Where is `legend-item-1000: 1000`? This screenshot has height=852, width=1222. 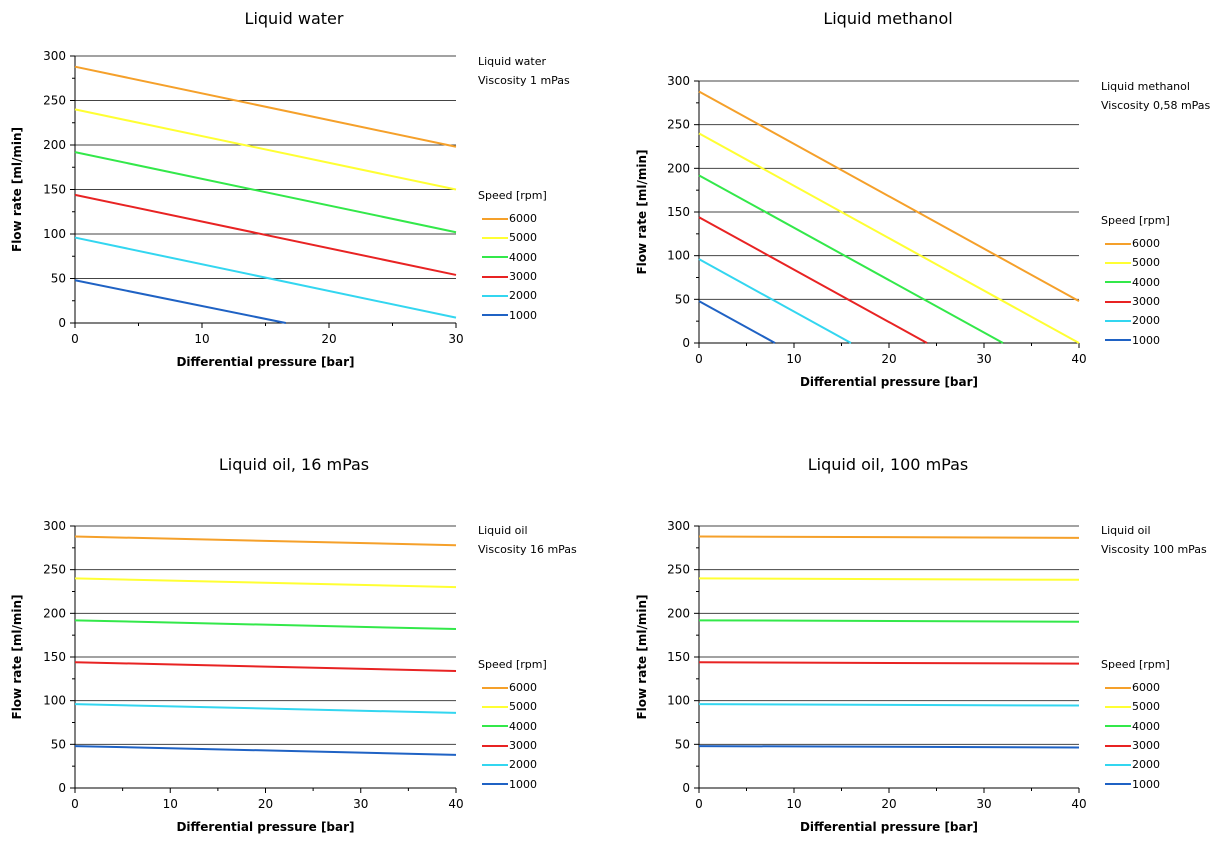 legend-item-1000: 1000 is located at coordinates (512, 314).